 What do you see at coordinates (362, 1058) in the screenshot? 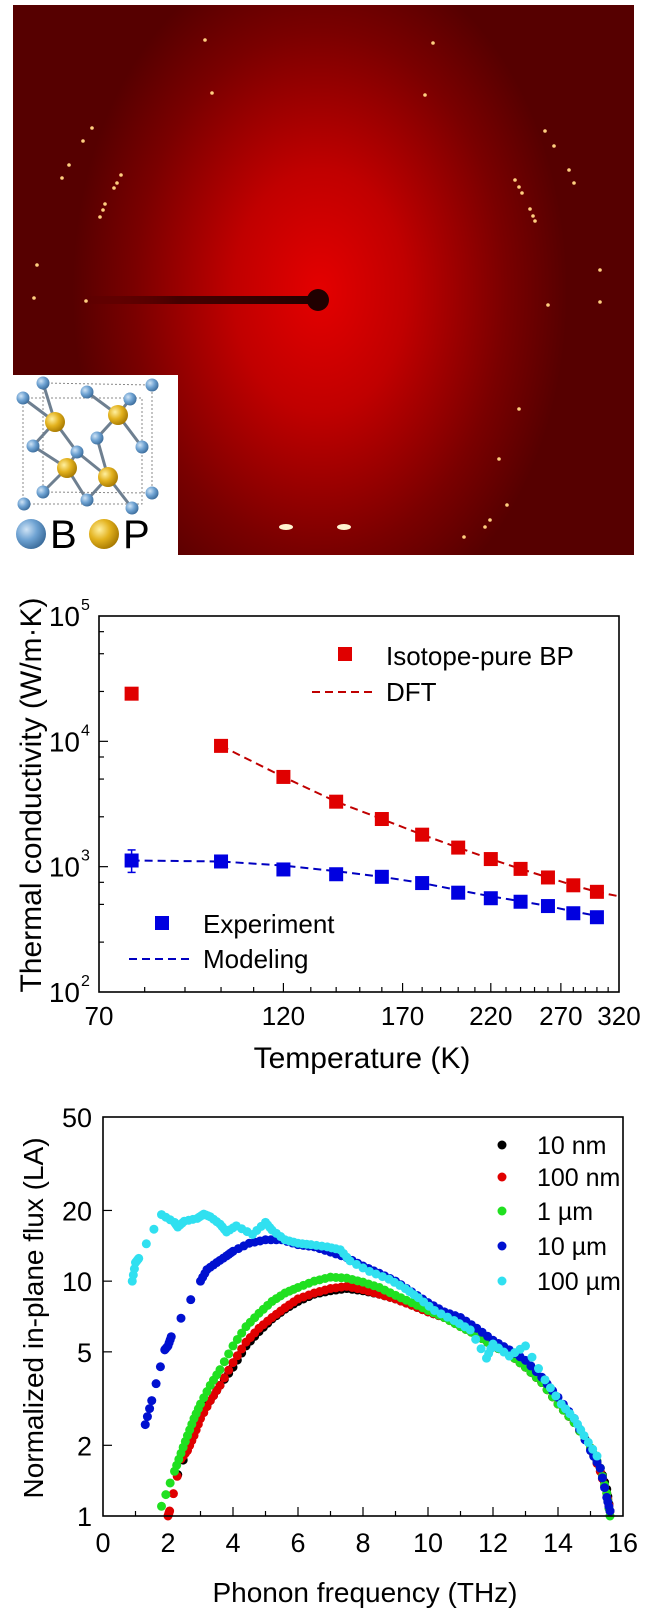
I see `x-axis-title: Temperature (K)` at bounding box center [362, 1058].